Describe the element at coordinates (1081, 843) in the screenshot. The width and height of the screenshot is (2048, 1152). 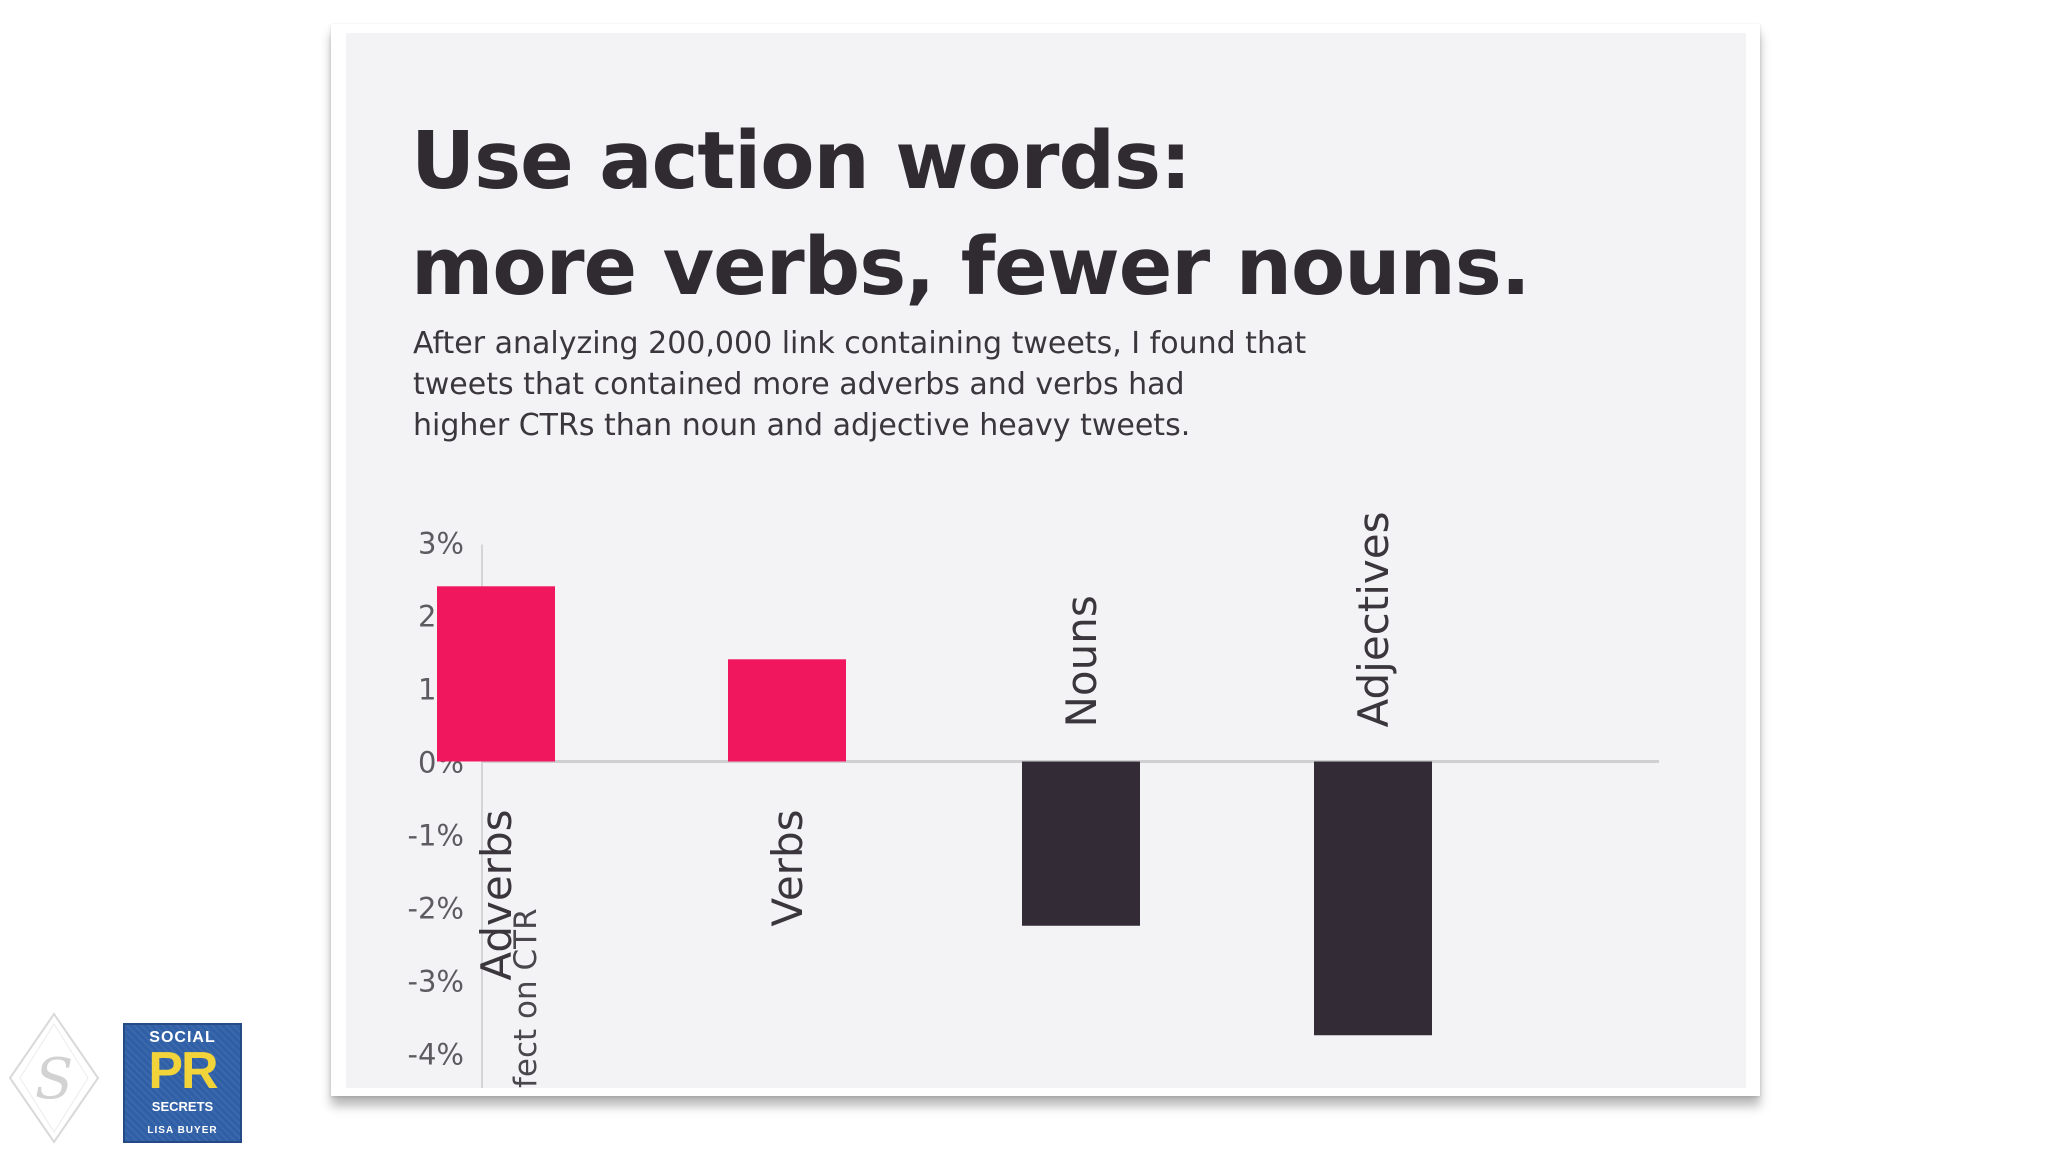
I see `bar-nouns` at that location.